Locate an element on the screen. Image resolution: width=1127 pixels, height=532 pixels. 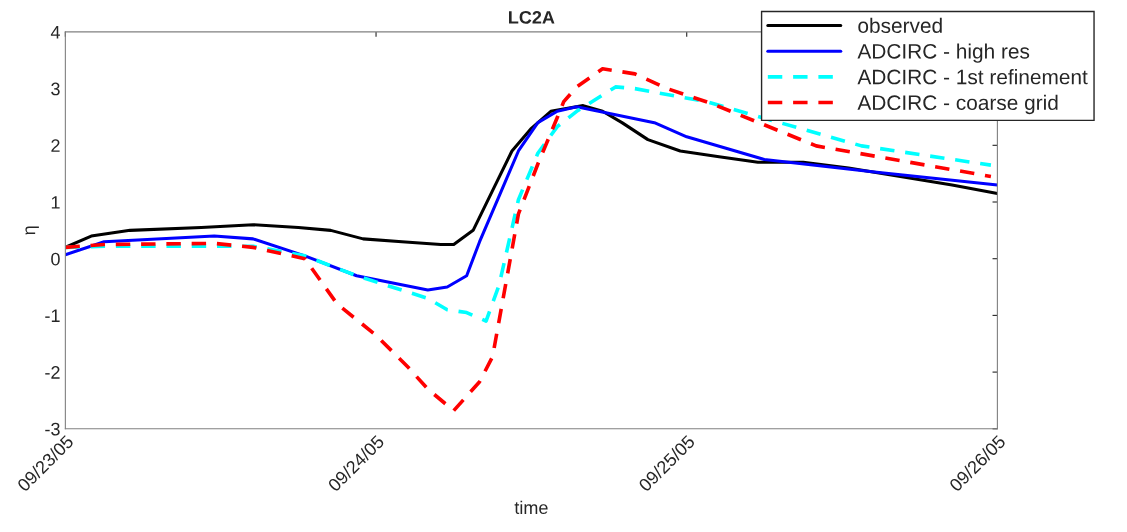
legend-label: observed is located at coordinates (900, 25).